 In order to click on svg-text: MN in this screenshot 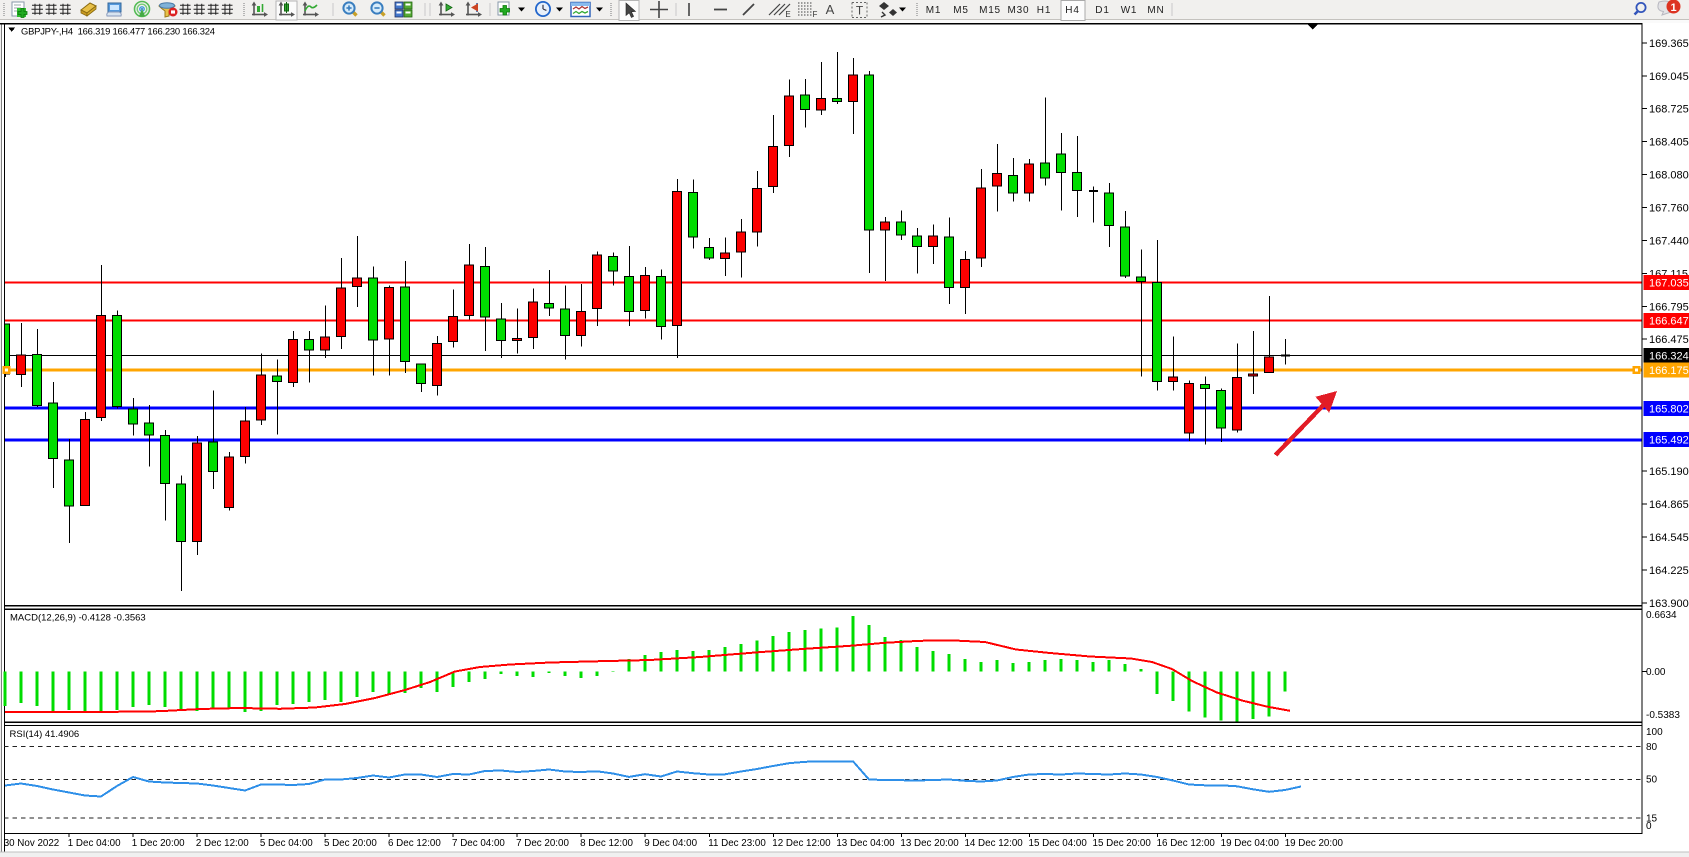, I will do `click(1155, 10)`.